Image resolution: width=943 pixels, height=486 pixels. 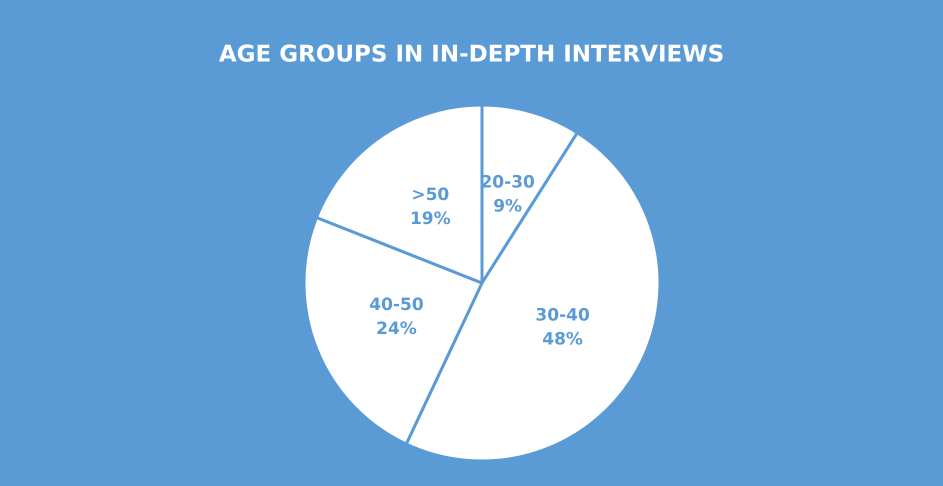 What do you see at coordinates (396, 304) in the screenshot?
I see `slice-label: 40-50` at bounding box center [396, 304].